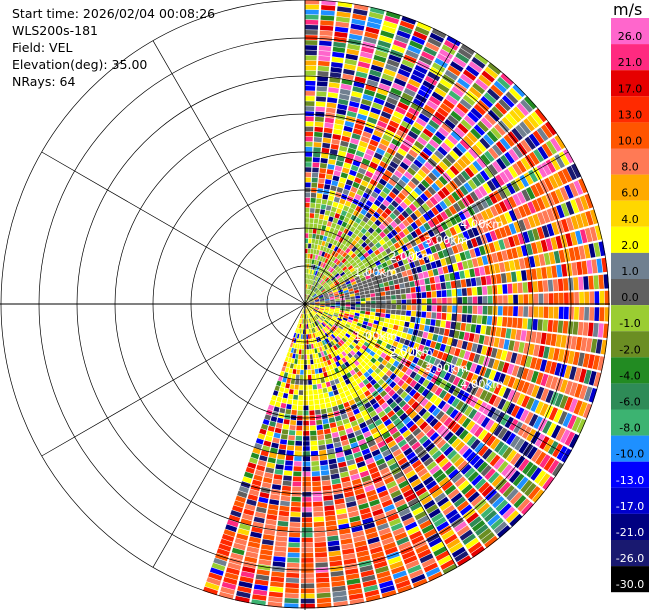 The height and width of the screenshot is (610, 650). I want to click on colorbar-tick-label: -21.0, so click(630, 532).